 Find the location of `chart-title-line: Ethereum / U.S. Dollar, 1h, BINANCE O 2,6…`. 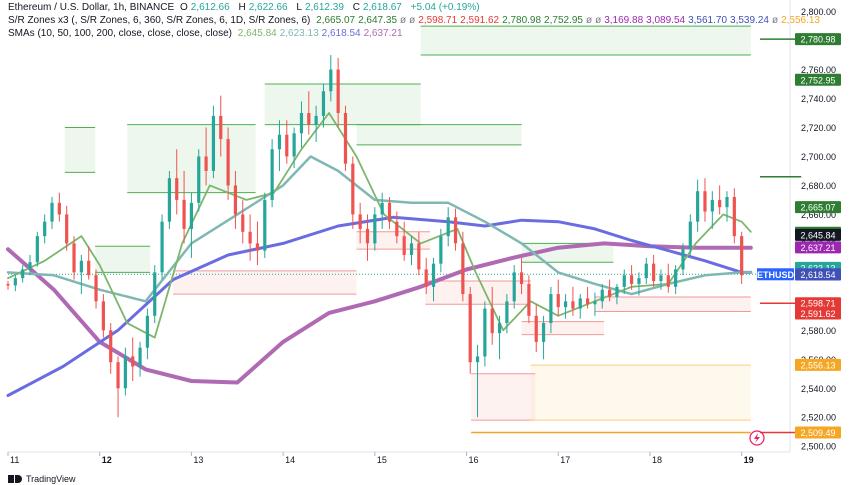

chart-title-line: Ethereum / U.S. Dollar, 1h, BINANCE O 2,6… is located at coordinates (245, 7).